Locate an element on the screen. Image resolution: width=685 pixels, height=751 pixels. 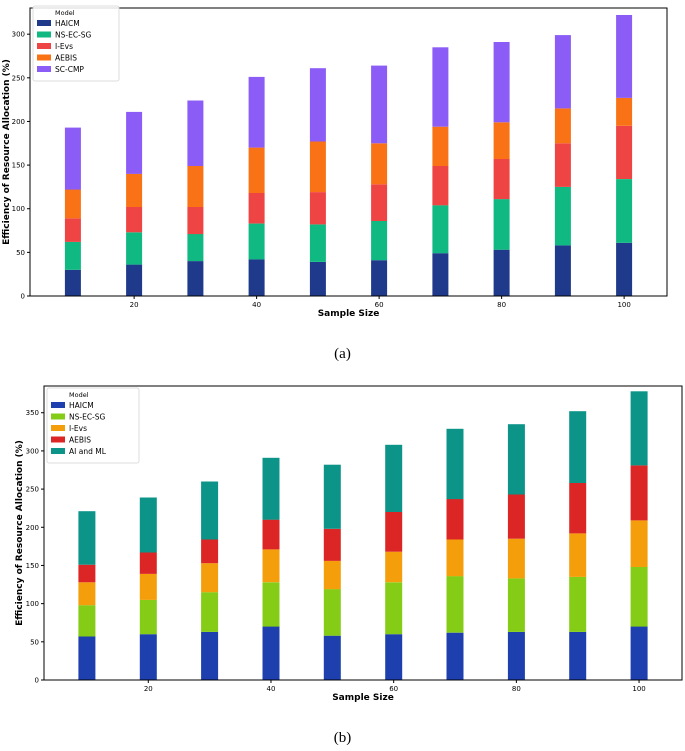
caption-a: (a) is located at coordinates (342, 354).